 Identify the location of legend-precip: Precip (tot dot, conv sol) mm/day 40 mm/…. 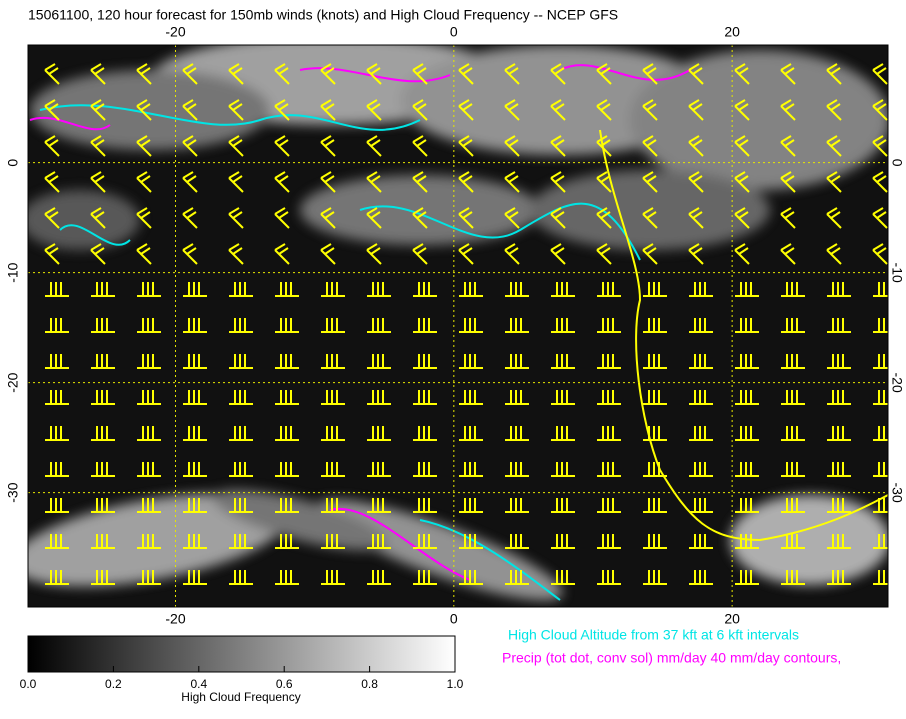
(671, 658).